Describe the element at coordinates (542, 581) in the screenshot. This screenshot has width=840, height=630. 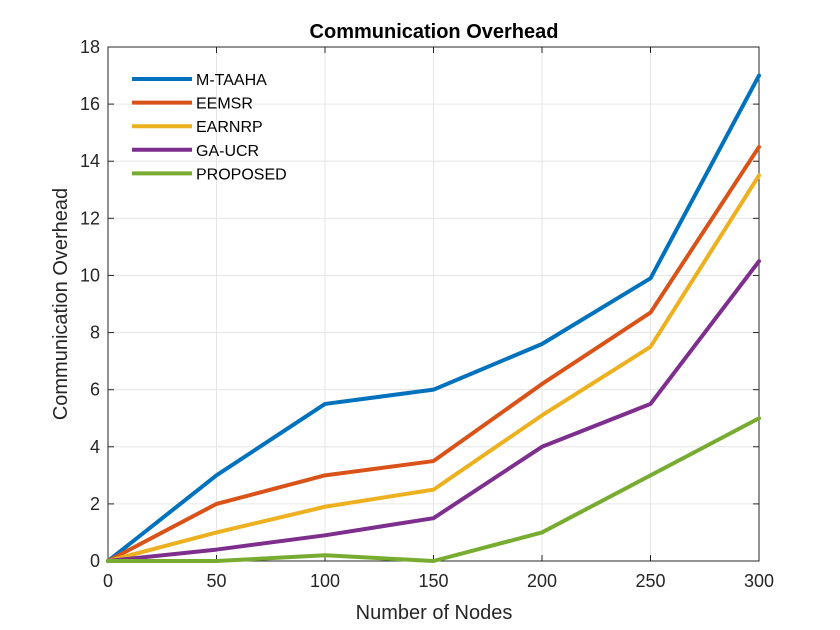
I see `x-tick-label: 200` at that location.